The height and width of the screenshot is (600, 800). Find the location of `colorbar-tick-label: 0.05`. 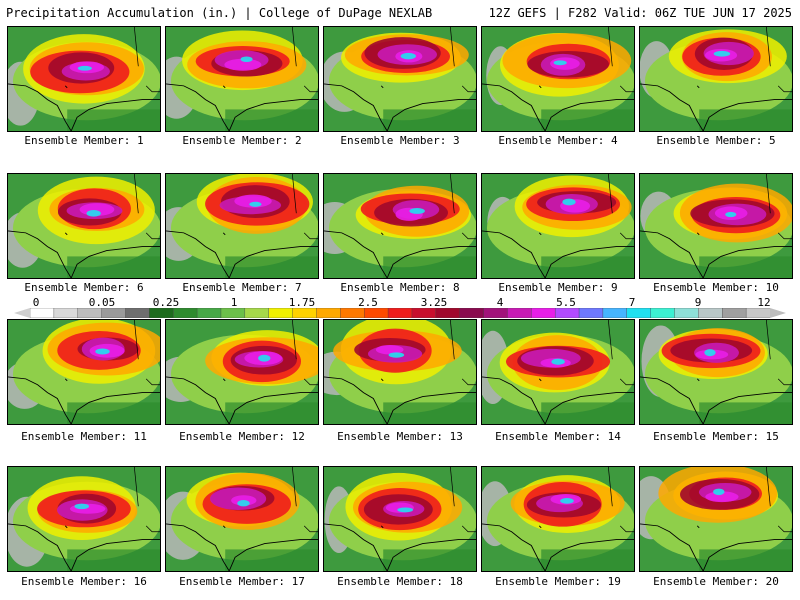

colorbar-tick-label: 0.05 is located at coordinates (102, 302).